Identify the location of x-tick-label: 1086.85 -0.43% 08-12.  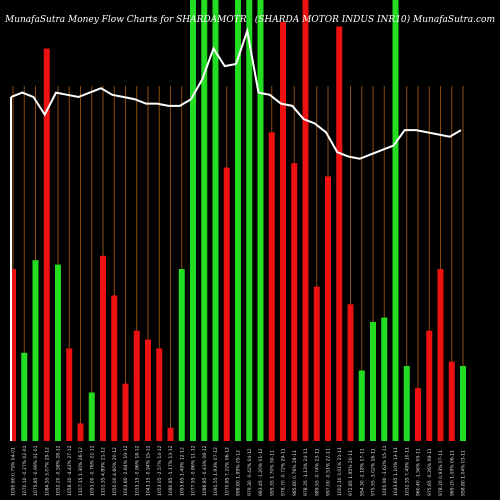
(205, 470).